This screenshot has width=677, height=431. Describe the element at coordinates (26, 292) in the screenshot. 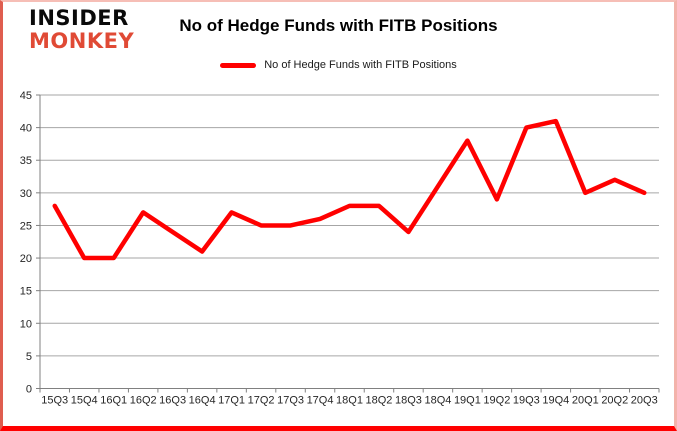

I see `svg-text: 15` at that location.